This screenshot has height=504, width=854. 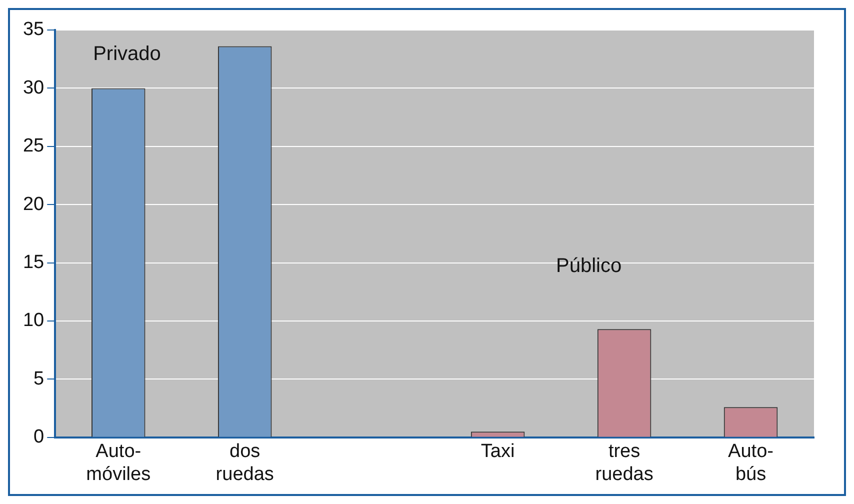 What do you see at coordinates (33, 204) in the screenshot?
I see `y-tick-label: 20` at bounding box center [33, 204].